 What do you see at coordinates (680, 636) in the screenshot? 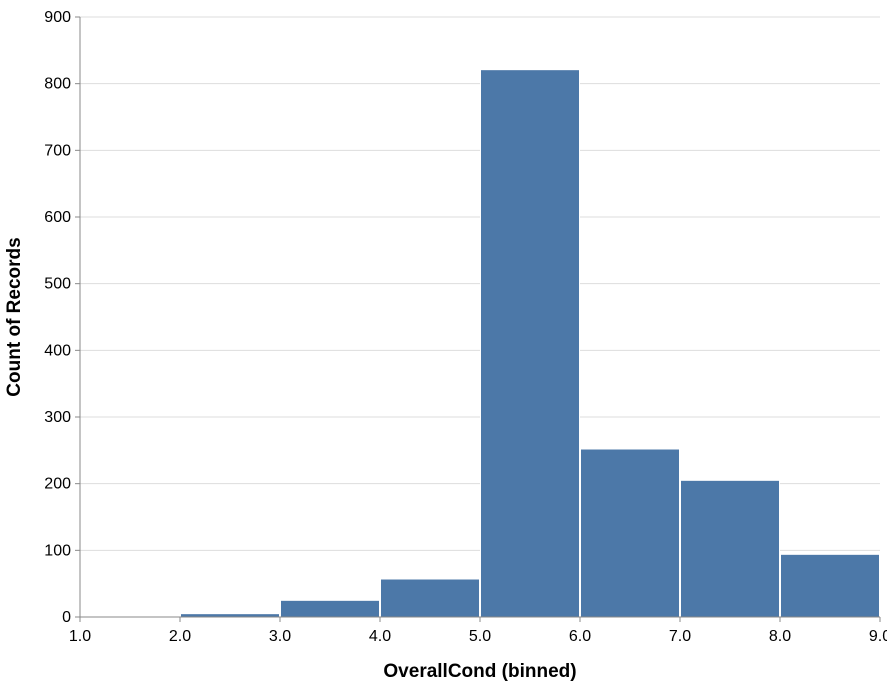
I see `x-tick-label: 7.0` at bounding box center [680, 636].